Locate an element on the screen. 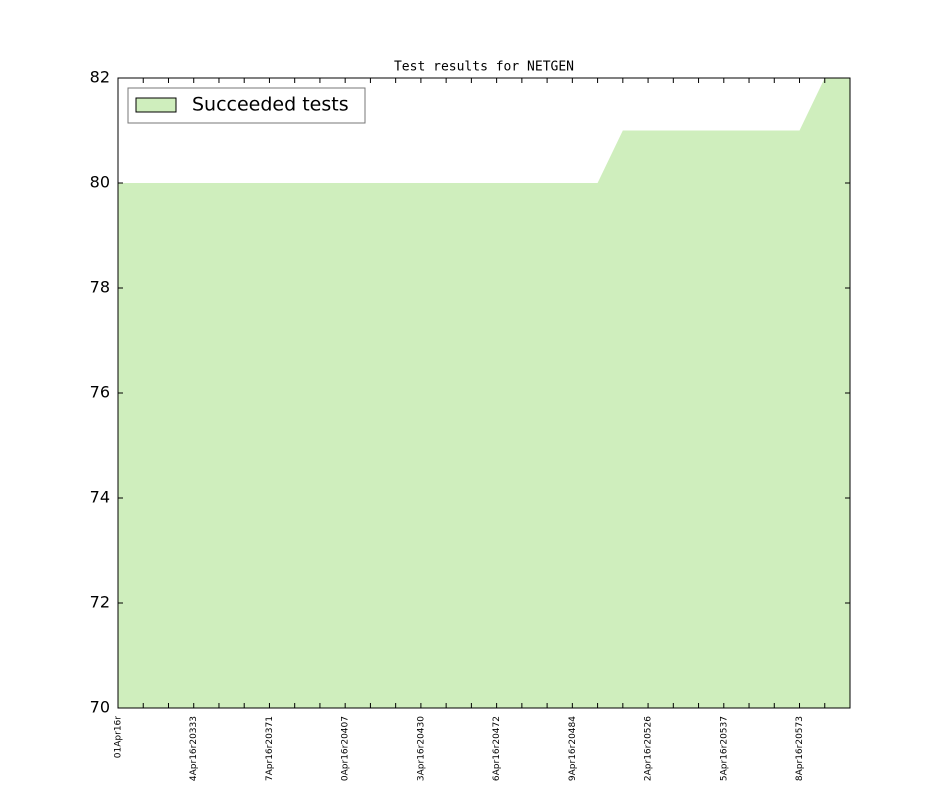 This screenshot has width=944, height=787. y-tick-label: 72 is located at coordinates (100, 602).